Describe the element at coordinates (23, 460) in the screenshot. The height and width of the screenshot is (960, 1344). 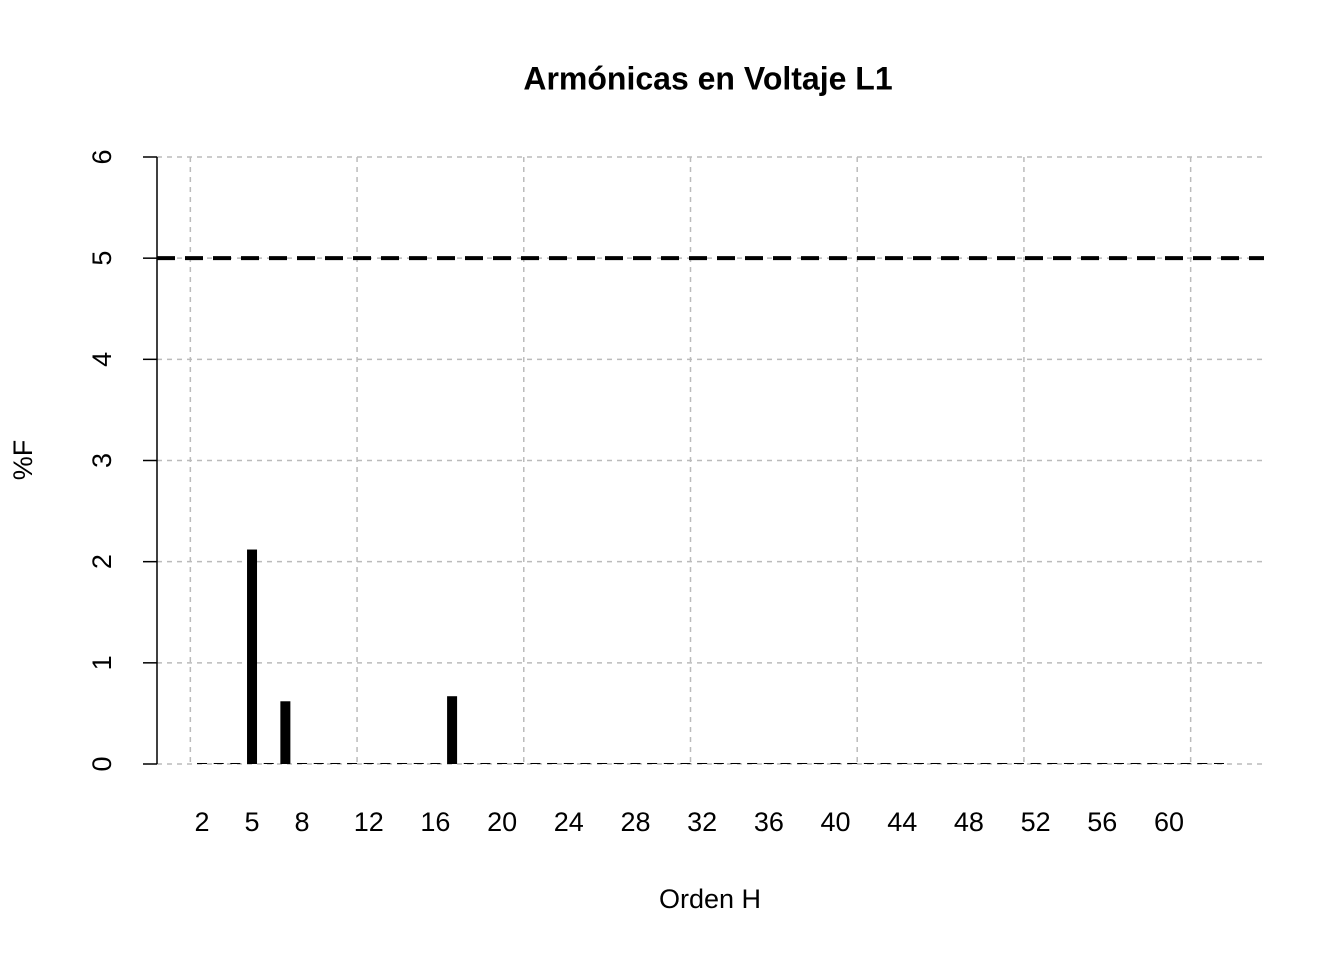
I see `y-axis-label: %F` at that location.